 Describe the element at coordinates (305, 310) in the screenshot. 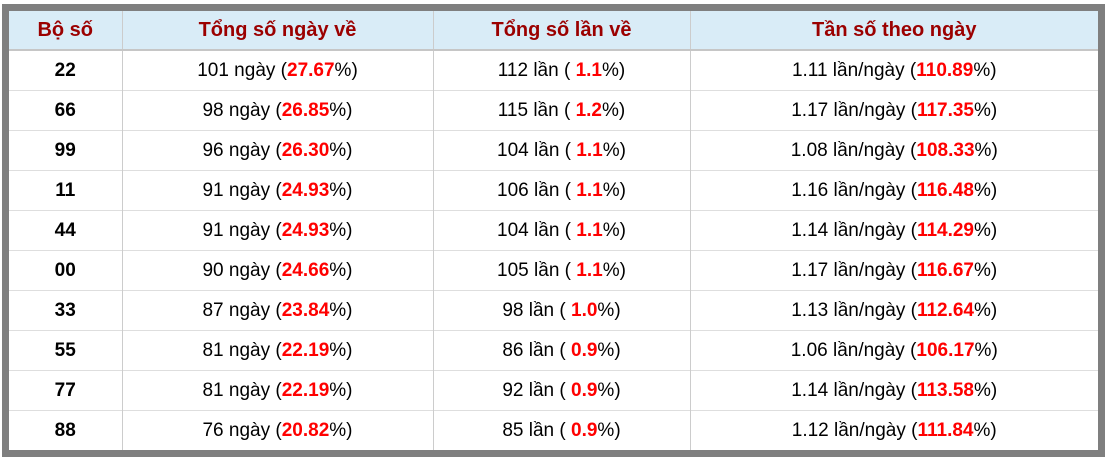

I see `days-percent-highlight: 23.84` at that location.